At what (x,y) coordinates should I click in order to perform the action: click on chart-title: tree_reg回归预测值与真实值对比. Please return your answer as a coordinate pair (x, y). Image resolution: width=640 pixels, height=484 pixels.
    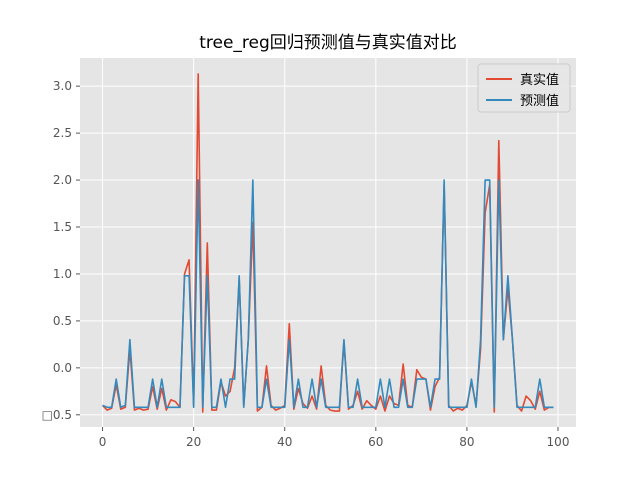
    Looking at the image, I should click on (328, 43).